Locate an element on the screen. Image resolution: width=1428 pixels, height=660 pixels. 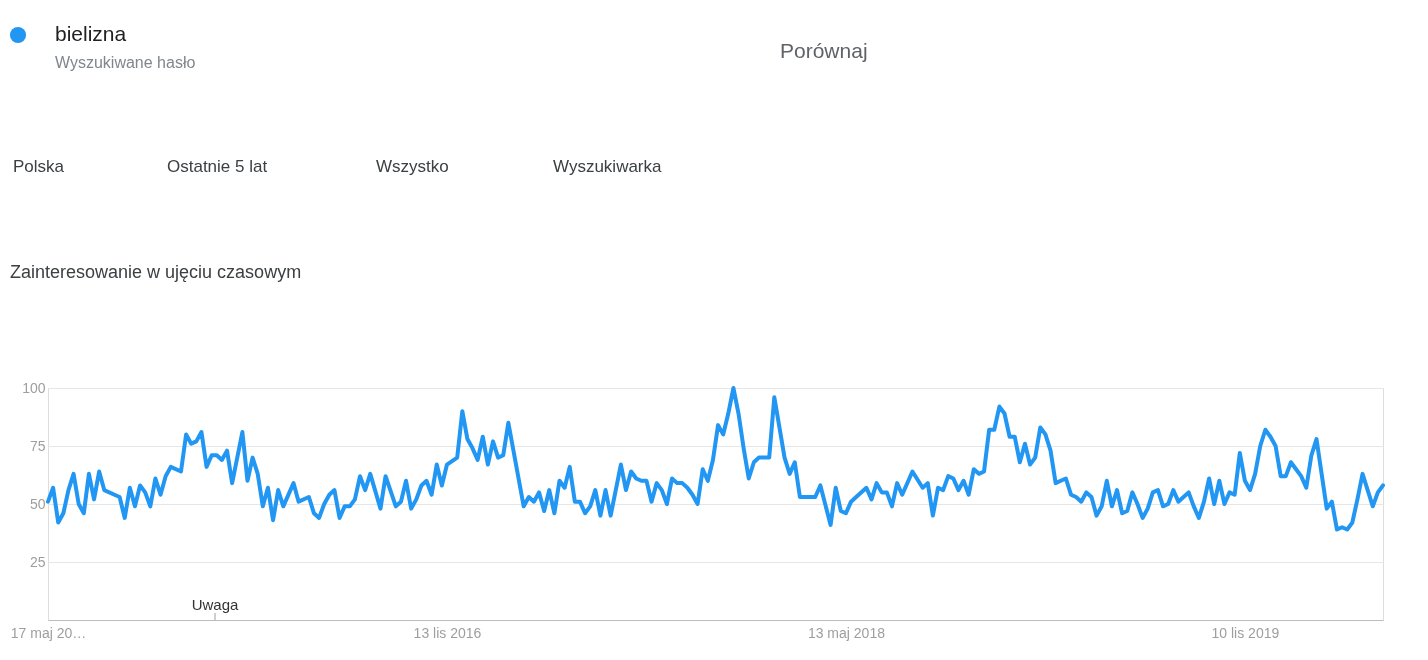
text: Wszystko is located at coordinates (412, 166).